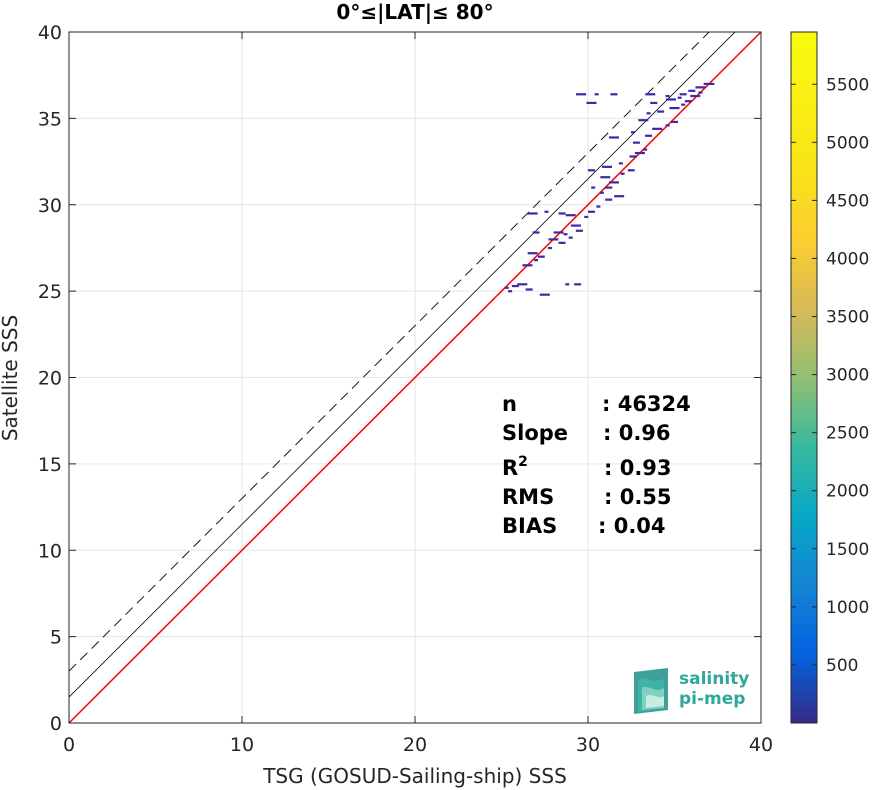  Describe the element at coordinates (535, 433) in the screenshot. I see `stat-key: Slope` at that location.